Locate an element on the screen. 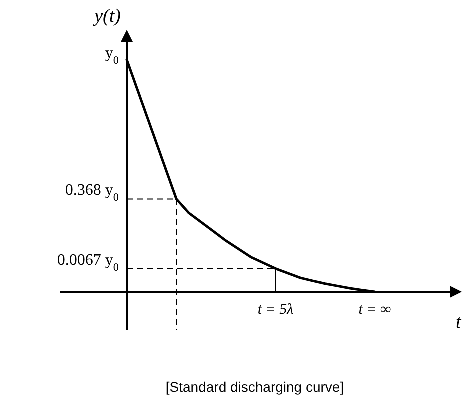 This screenshot has width=467, height=407. ref-line-label: 0.368 y$_{0}$ is located at coordinates (92, 193).